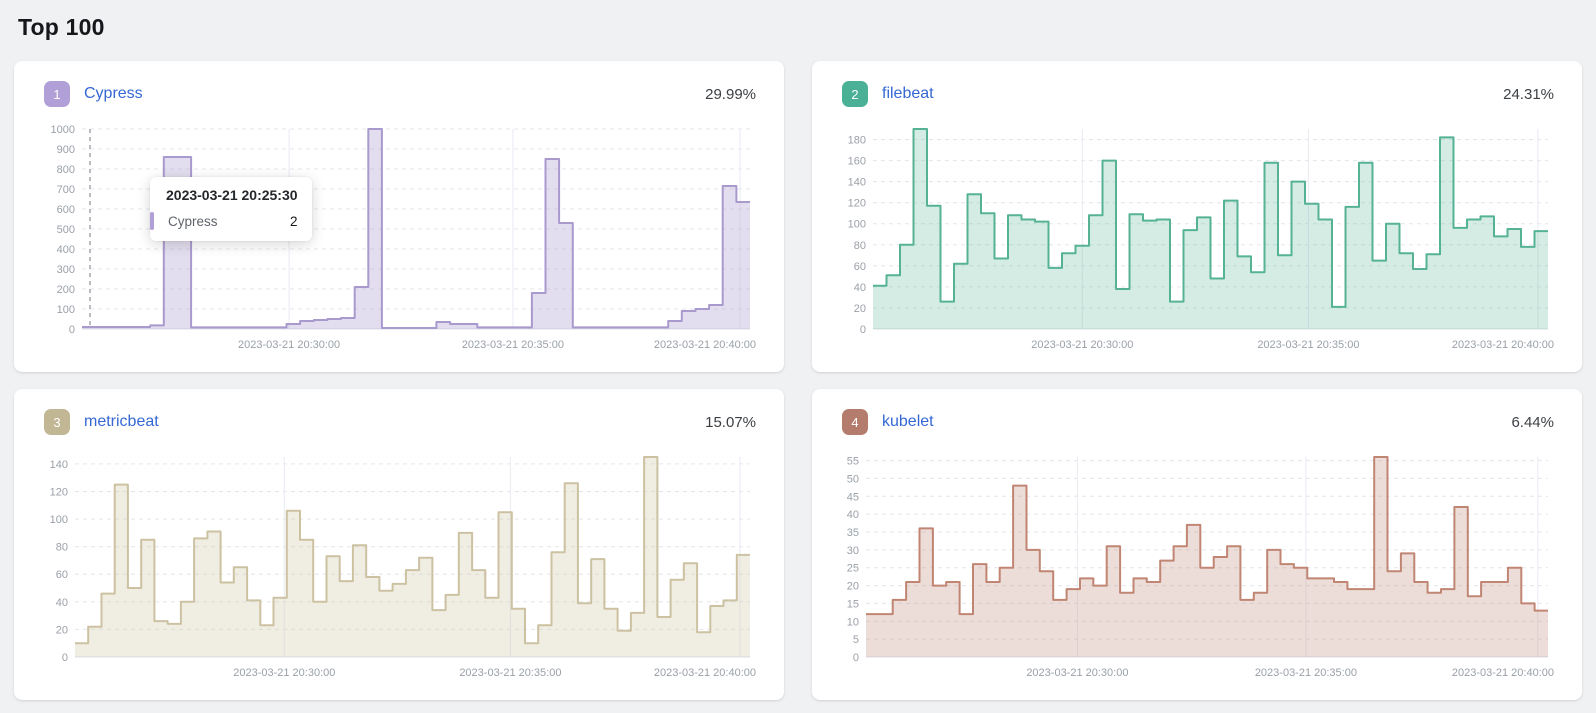 The width and height of the screenshot is (1596, 713). Describe the element at coordinates (908, 93) in the screenshot. I see `series-link: filebeat` at that location.